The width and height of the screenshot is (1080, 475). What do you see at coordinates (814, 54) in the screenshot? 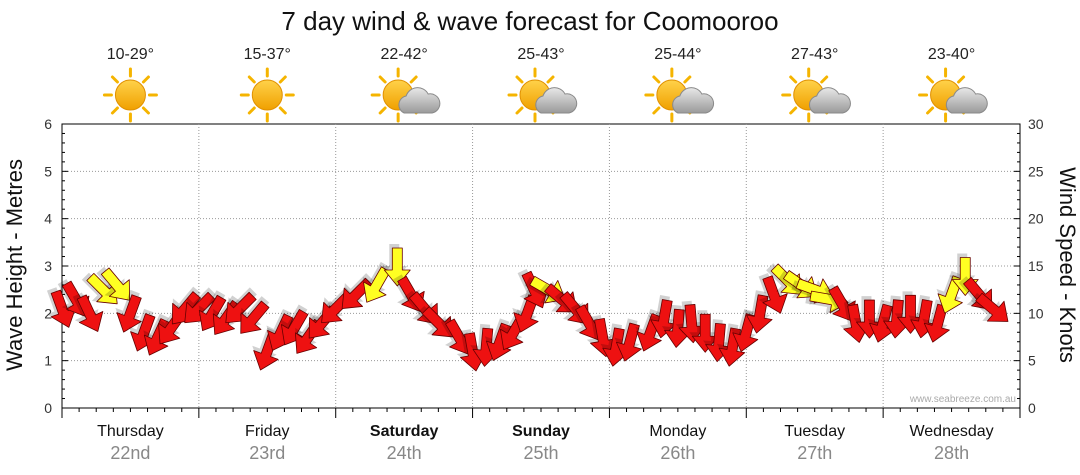
I see `day-temperature: 27-43°` at bounding box center [814, 54].